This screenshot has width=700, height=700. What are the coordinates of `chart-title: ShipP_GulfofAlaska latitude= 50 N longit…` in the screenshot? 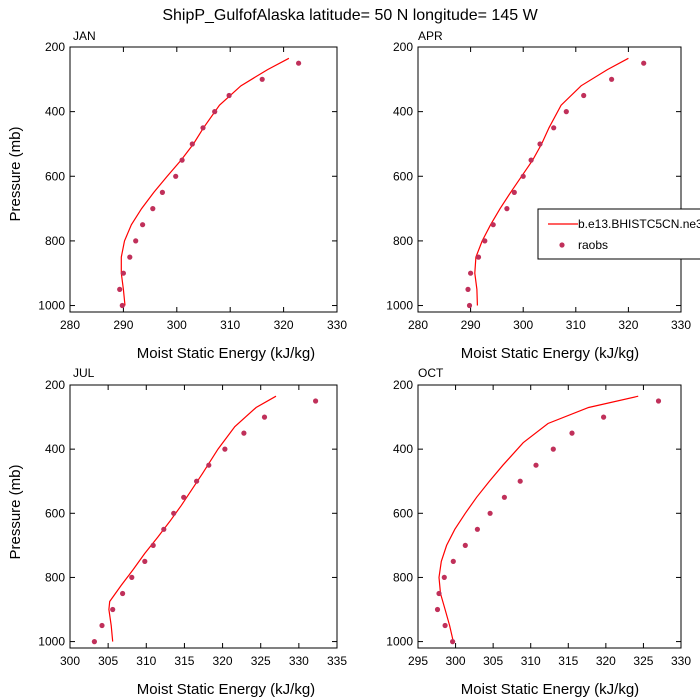 It's located at (350, 15).